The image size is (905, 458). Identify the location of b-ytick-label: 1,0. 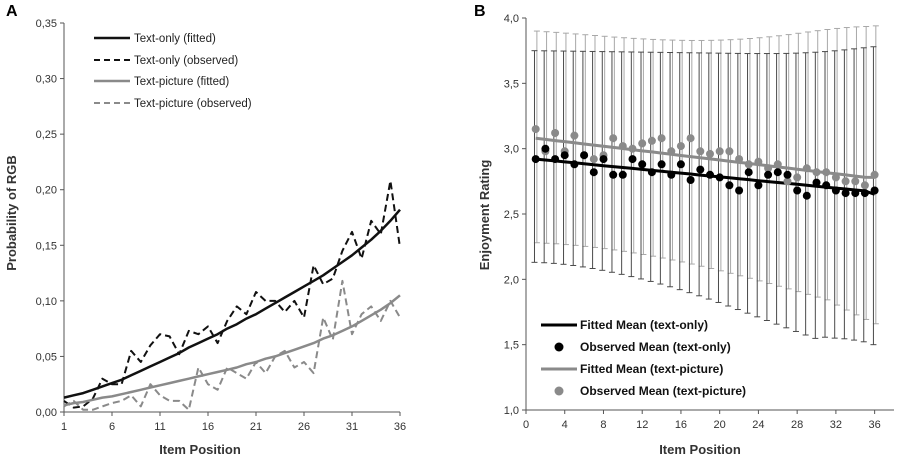
(511, 411).